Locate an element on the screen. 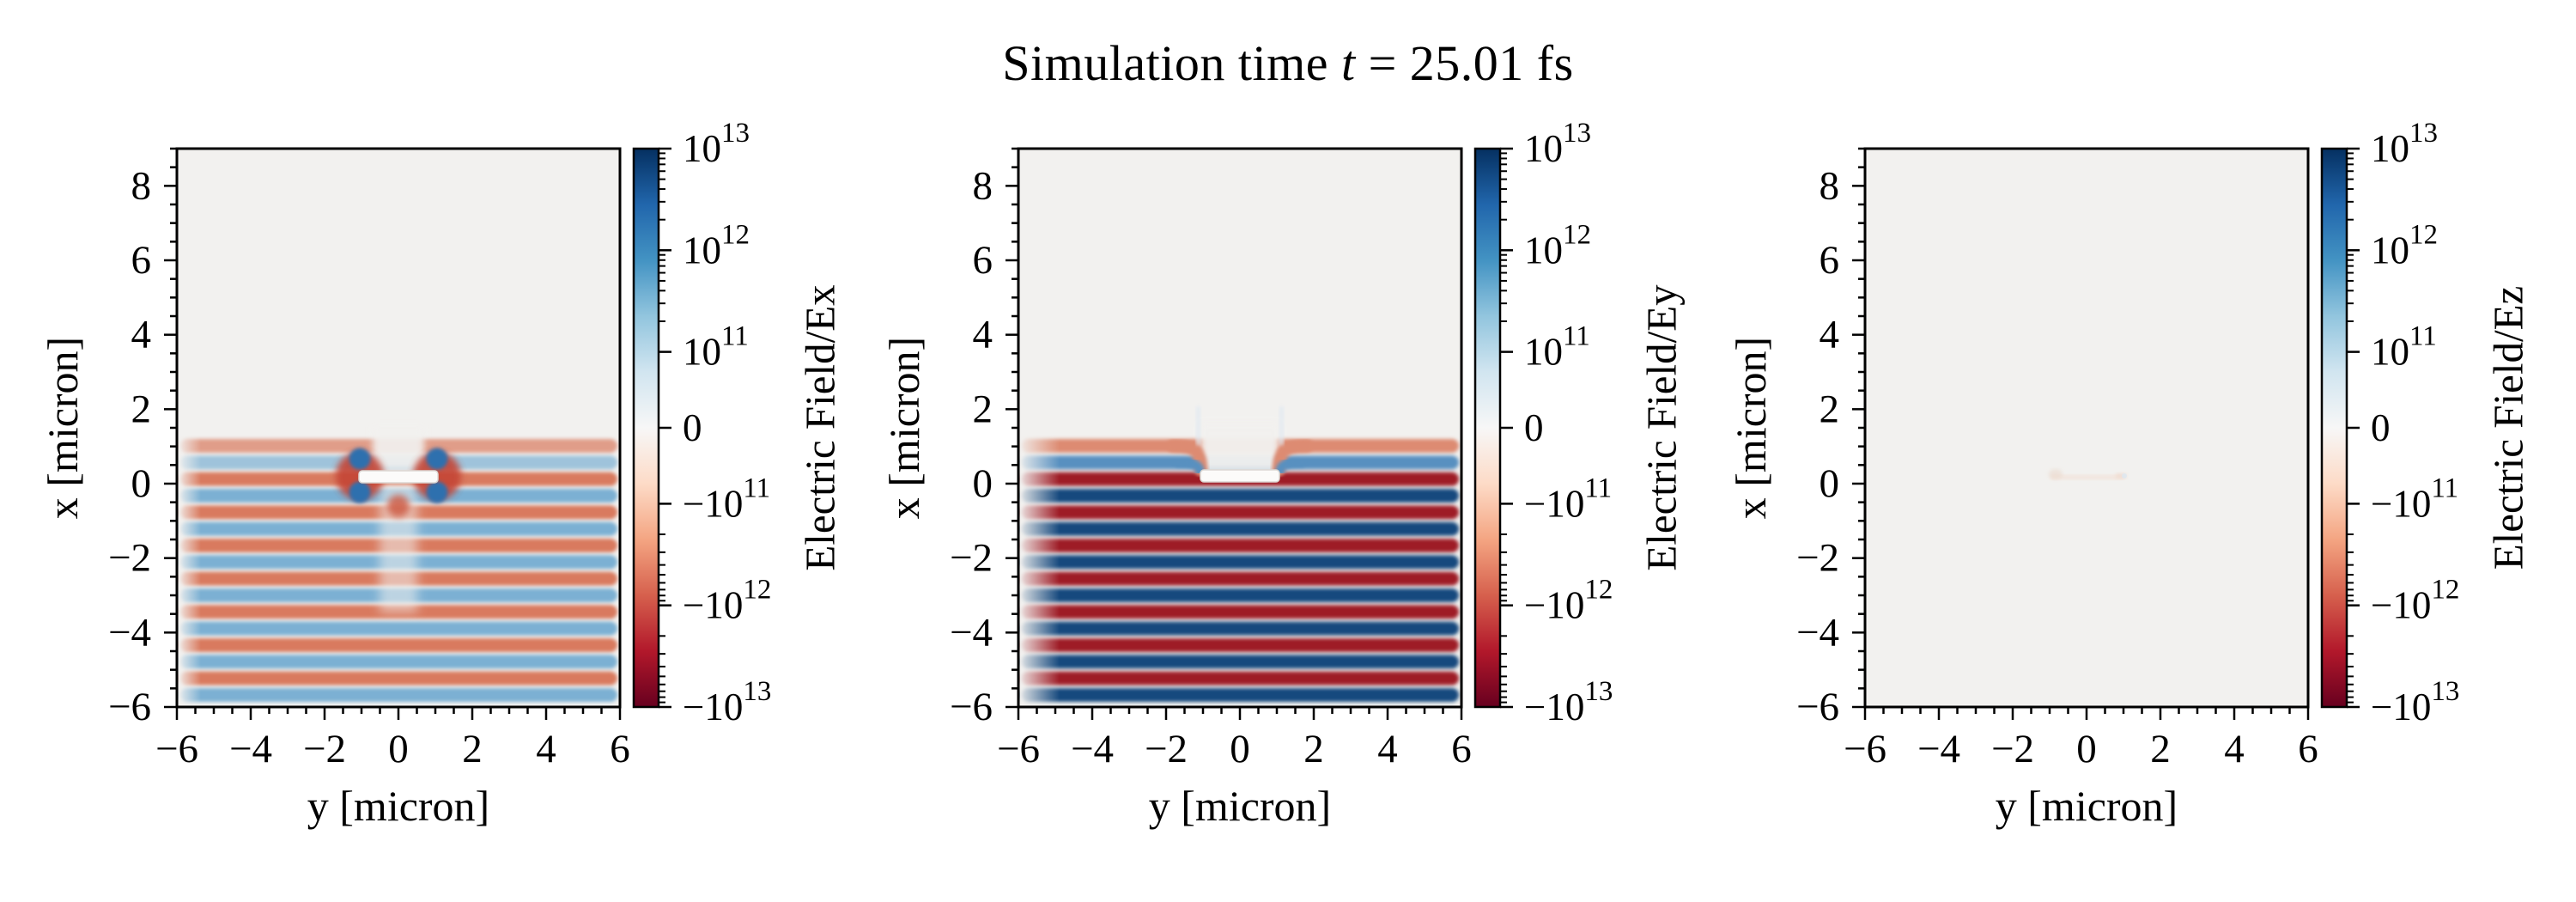 The width and height of the screenshot is (2576, 902). plot-background is located at coordinates (2086, 428).